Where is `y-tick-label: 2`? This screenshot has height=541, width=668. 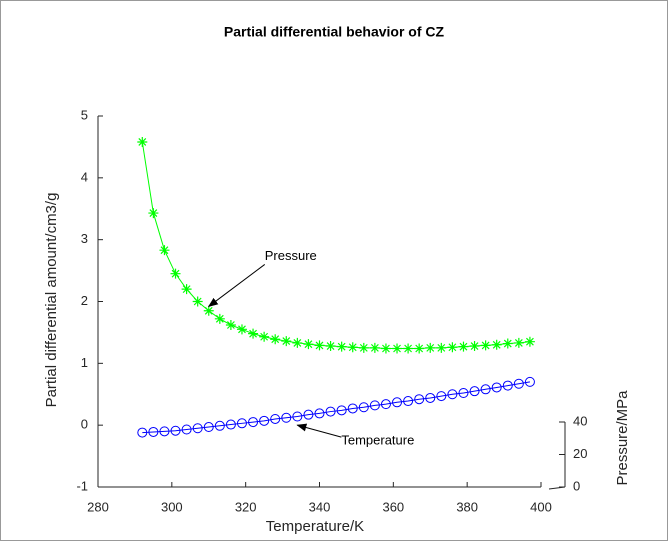
y-tick-label: 2 is located at coordinates (84, 300).